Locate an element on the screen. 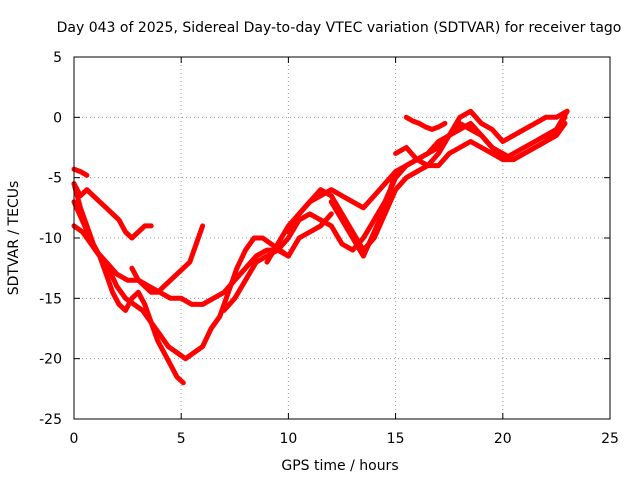  y-tick-label: -25 is located at coordinates (50, 420).